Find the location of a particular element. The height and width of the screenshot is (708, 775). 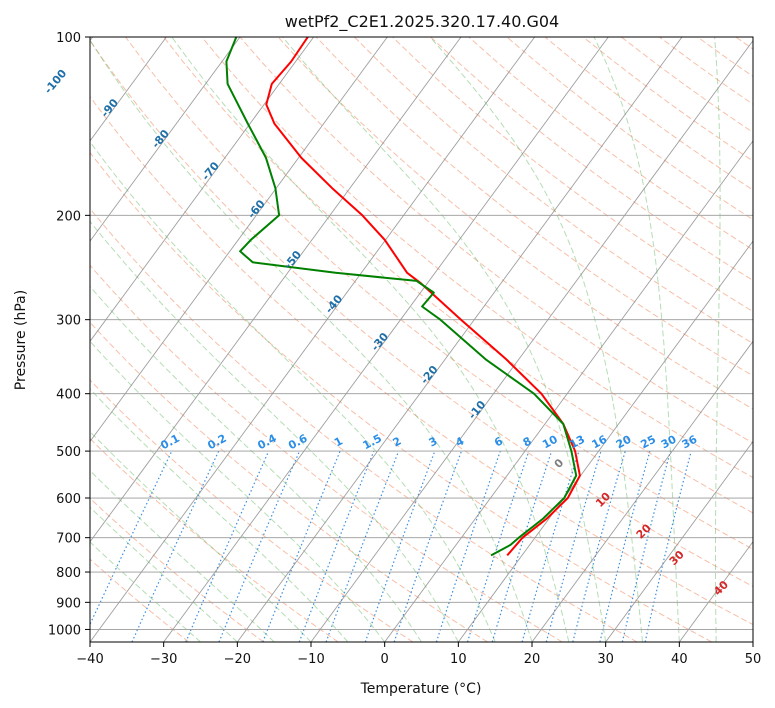

mixing-ratio-label: 13 is located at coordinates (577, 442).